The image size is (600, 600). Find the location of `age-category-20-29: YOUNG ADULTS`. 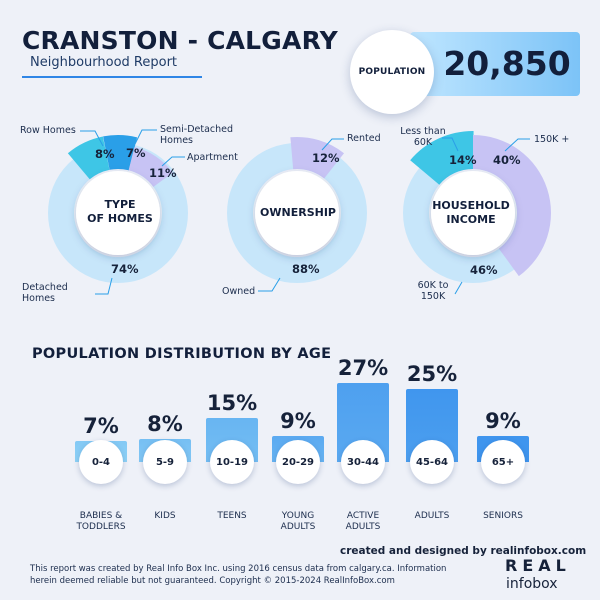

age-category-20-29: YOUNG ADULTS is located at coordinates (298, 522).